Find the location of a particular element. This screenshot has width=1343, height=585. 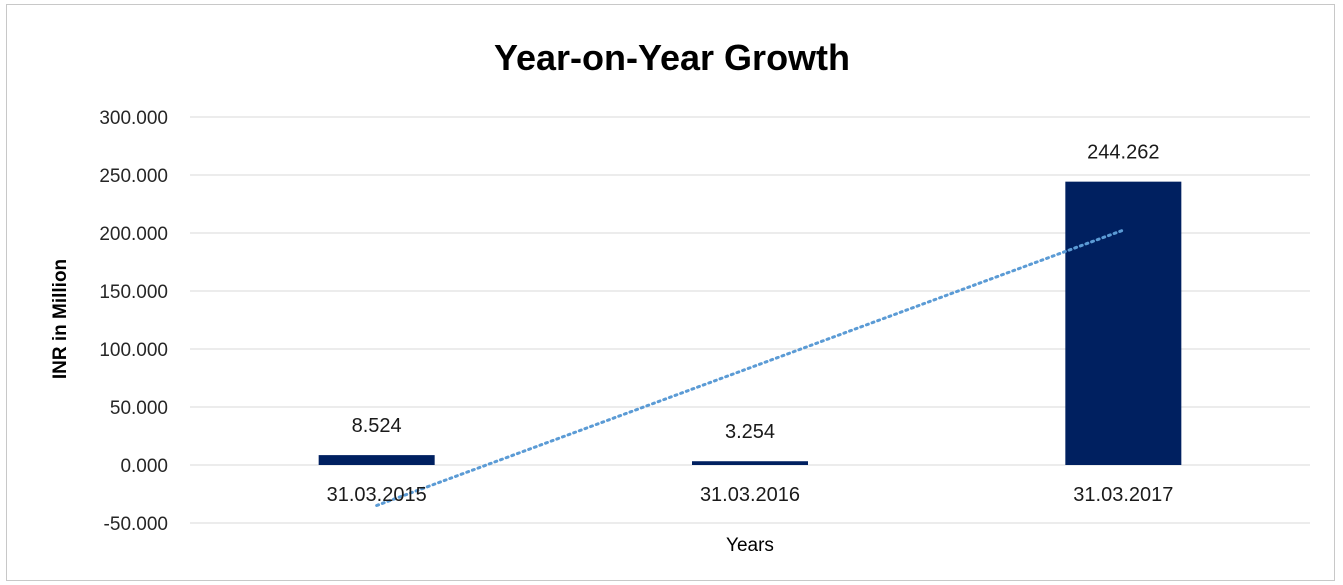

x-tick-label: 31.03.2017 is located at coordinates (1123, 495).